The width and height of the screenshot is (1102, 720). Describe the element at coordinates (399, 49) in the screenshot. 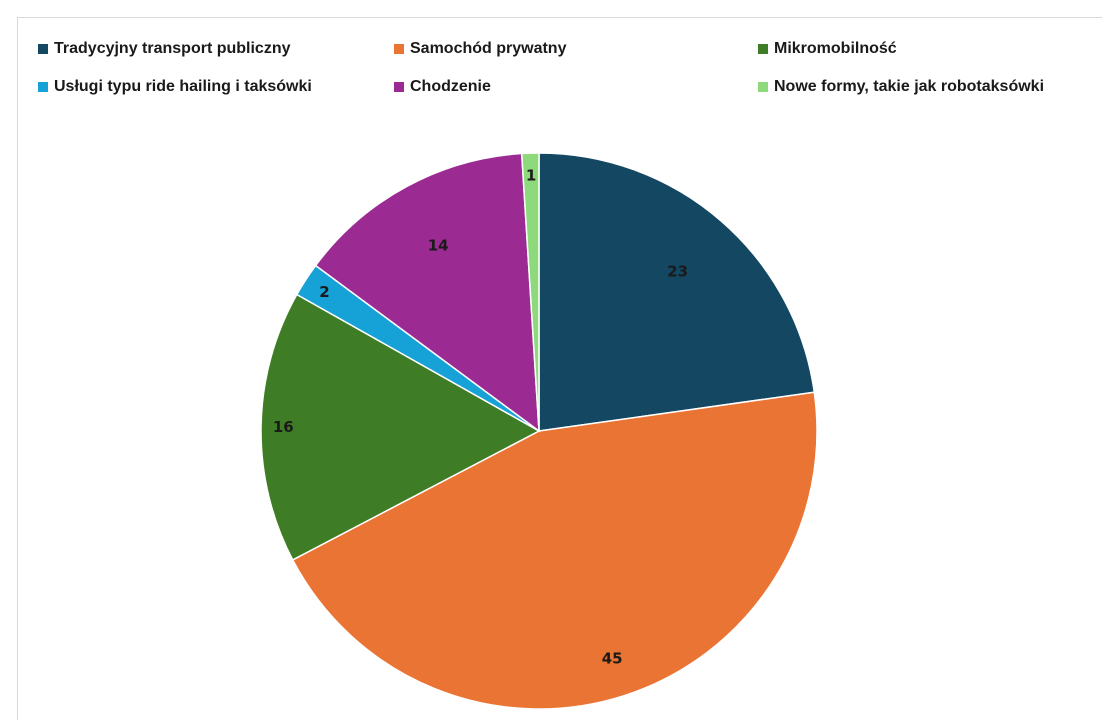

I see `legend-swatch-samochod-prywatny` at that location.